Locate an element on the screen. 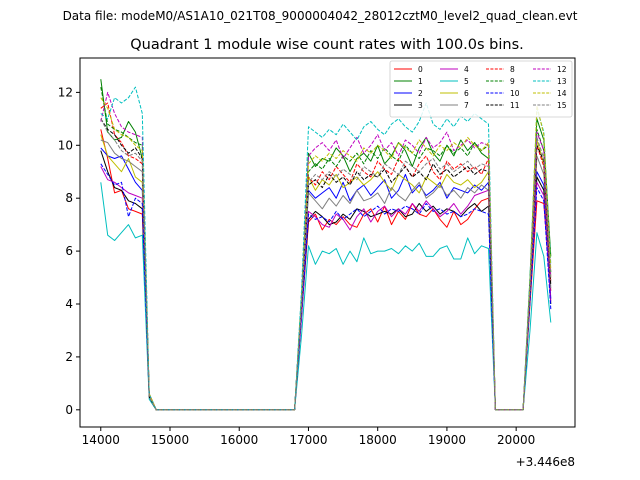 The height and width of the screenshot is (480, 640). legend-box is located at coordinates (481, 89).